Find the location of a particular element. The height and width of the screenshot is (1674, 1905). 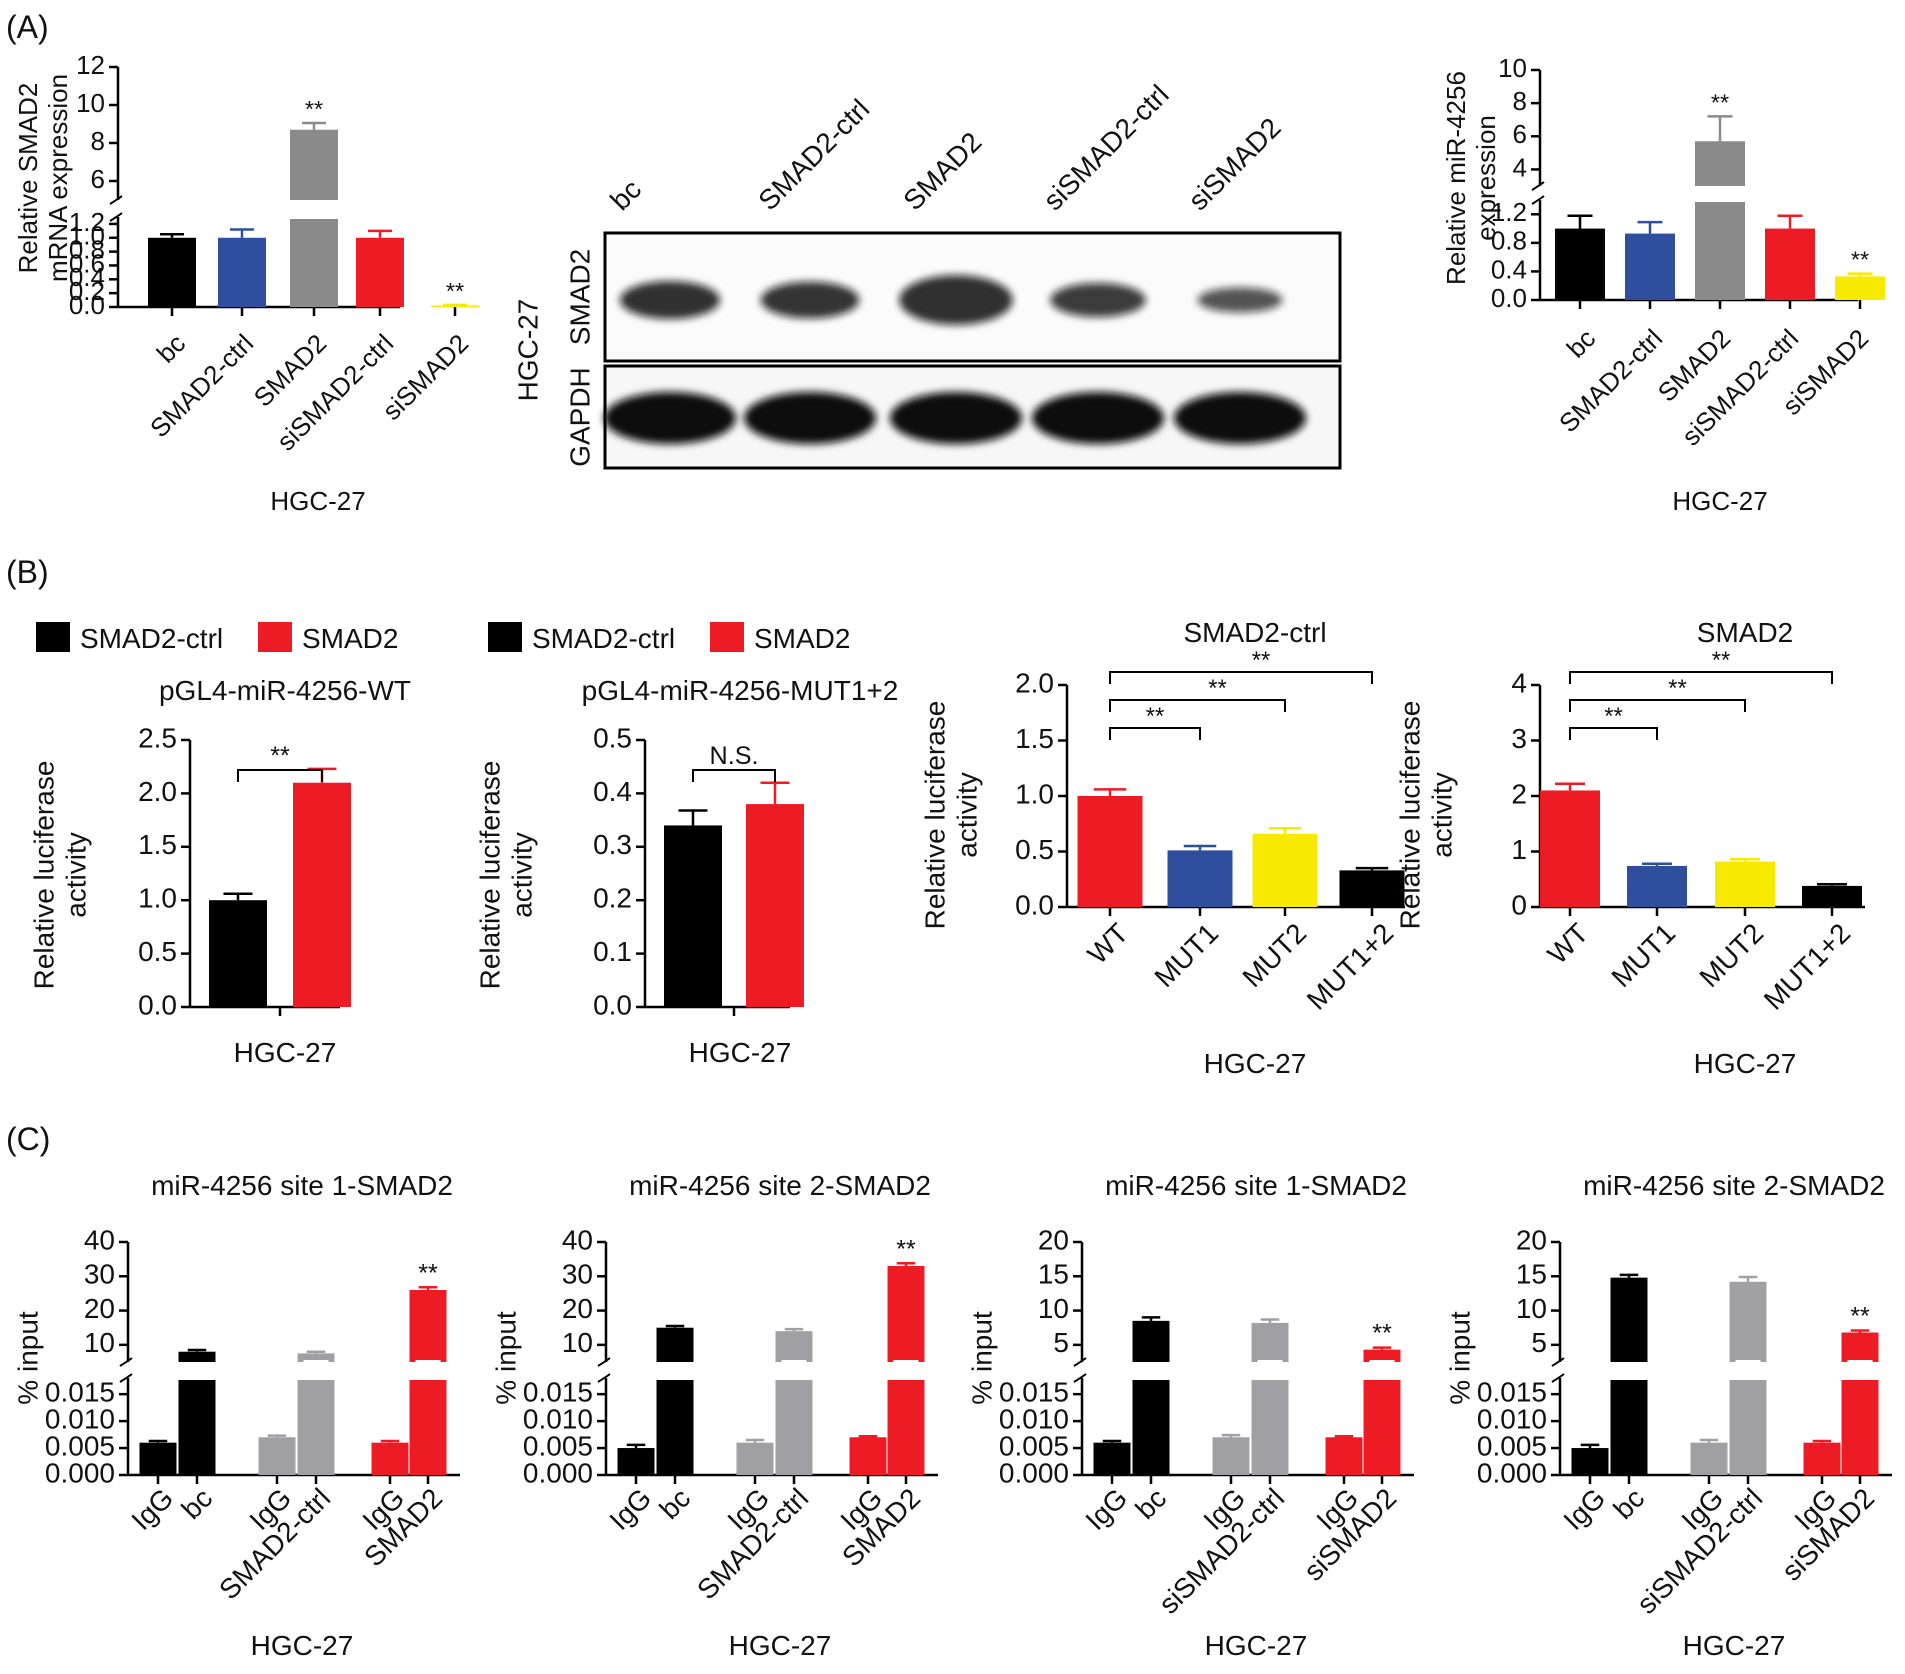

y-tick-label: 4 is located at coordinates (1519, 682).